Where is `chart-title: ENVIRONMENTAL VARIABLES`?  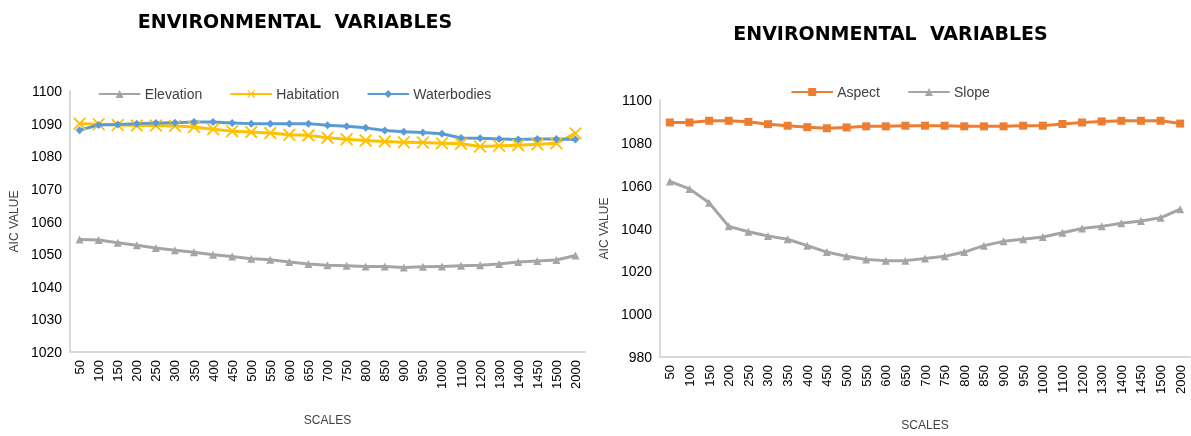
chart-title: ENVIRONMENTAL VARIABLES is located at coordinates (295, 20).